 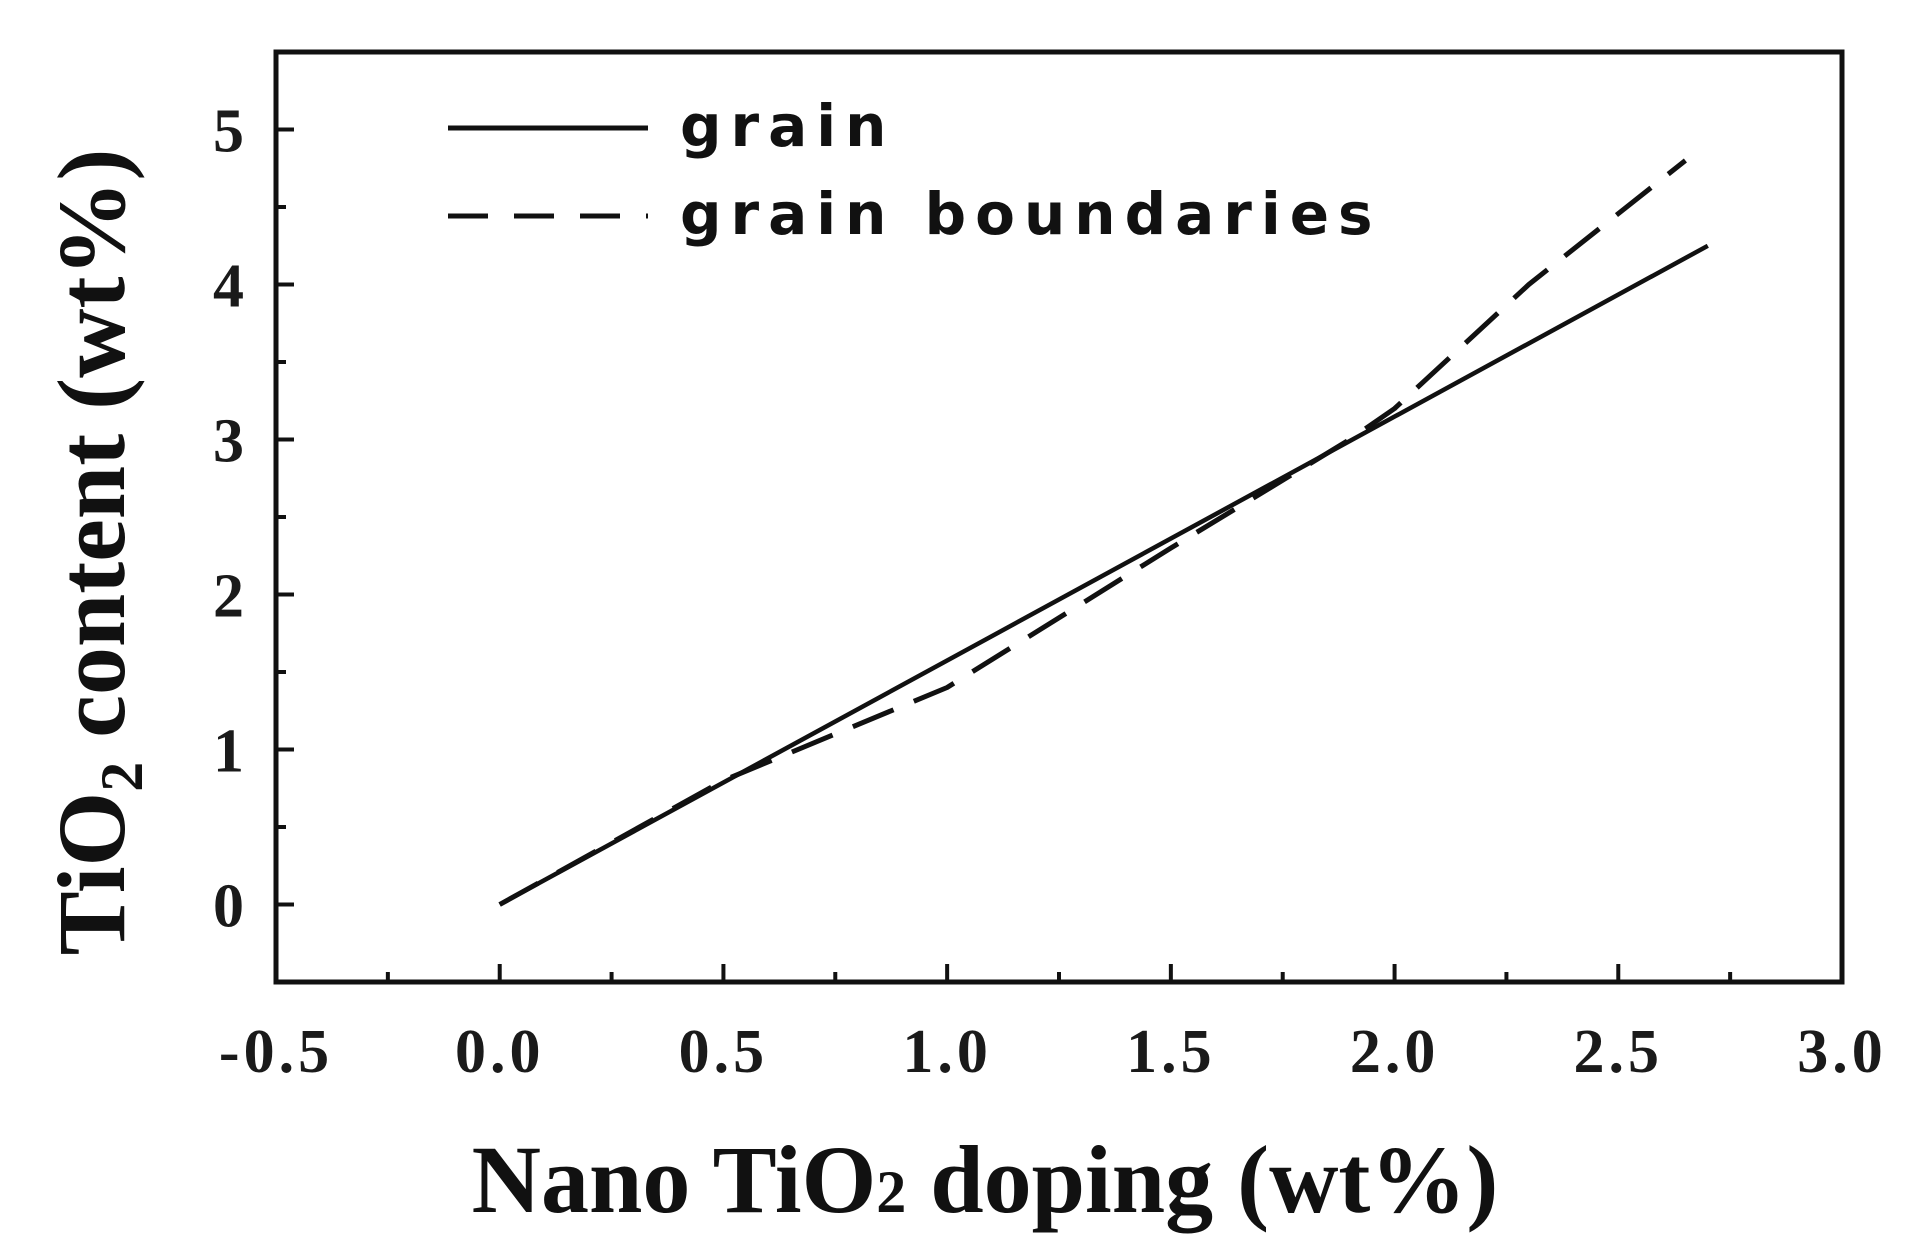 What do you see at coordinates (1031, 214) in the screenshot?
I see `legend-label: grain boundaries` at bounding box center [1031, 214].